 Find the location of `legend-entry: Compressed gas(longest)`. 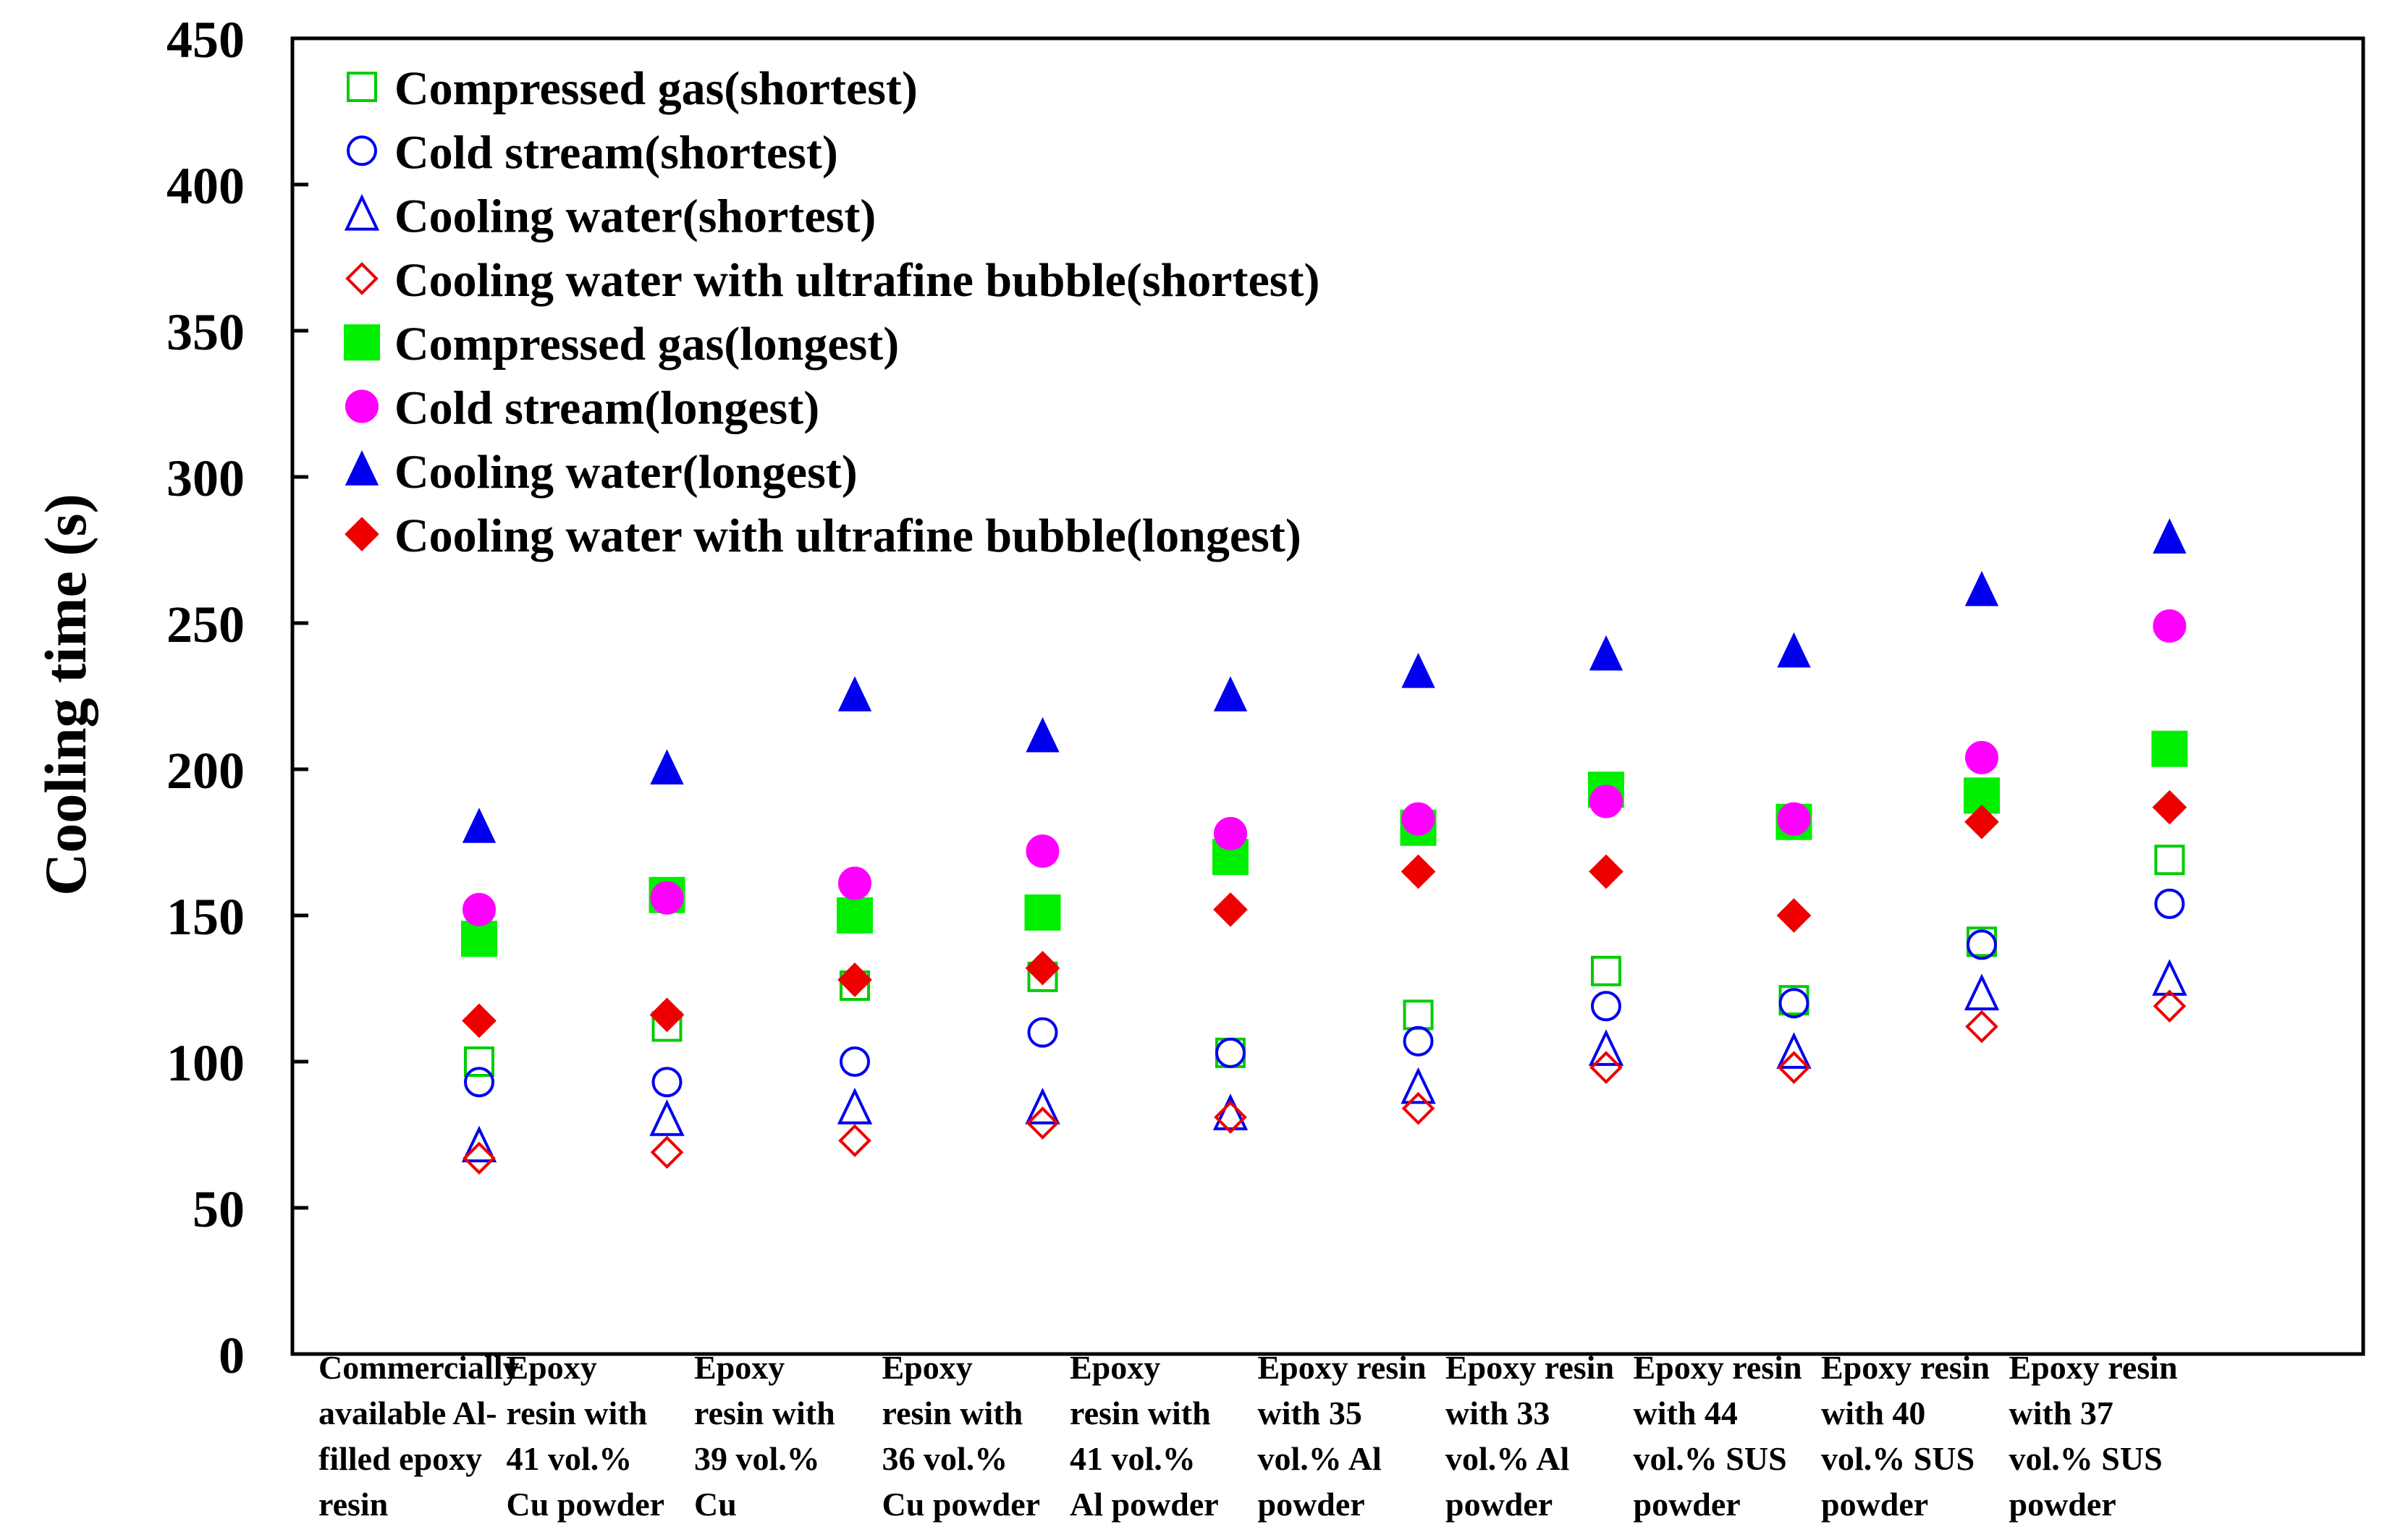

legend-entry: Compressed gas(longest) is located at coordinates (622, 345).